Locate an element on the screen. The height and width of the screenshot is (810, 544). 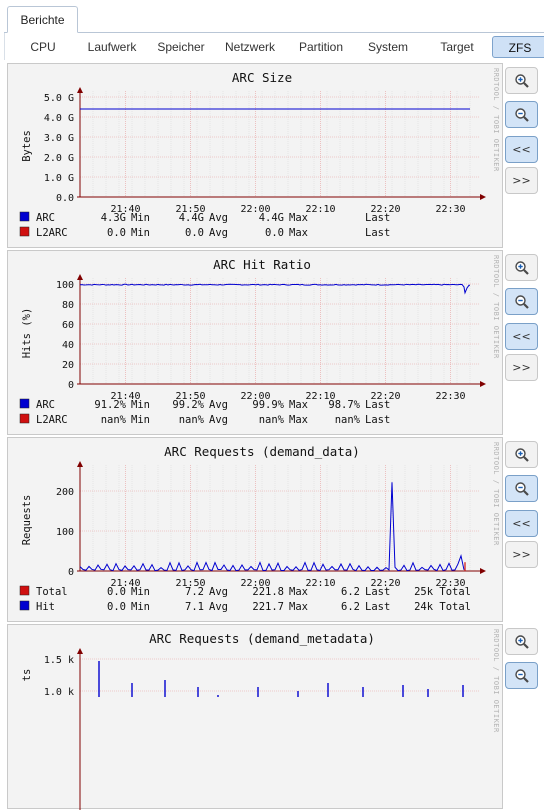
subtab-zfs: ZFS is located at coordinates (518, 47).